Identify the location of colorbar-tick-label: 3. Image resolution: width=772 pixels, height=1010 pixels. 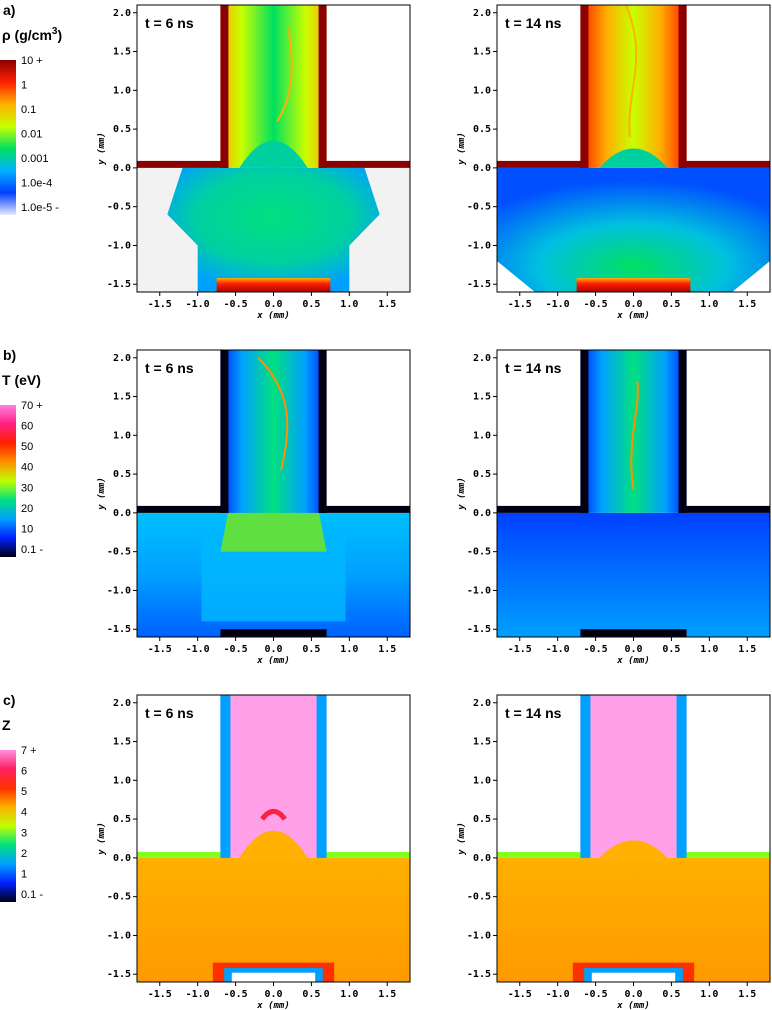
(24, 833).